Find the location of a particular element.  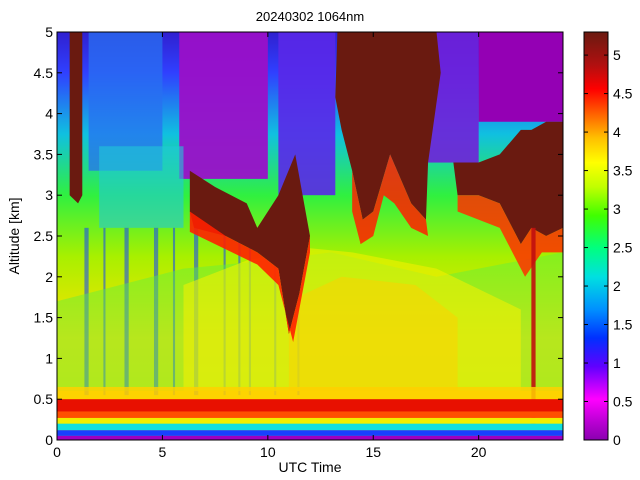

upper-clear-region is located at coordinates (520, 77).